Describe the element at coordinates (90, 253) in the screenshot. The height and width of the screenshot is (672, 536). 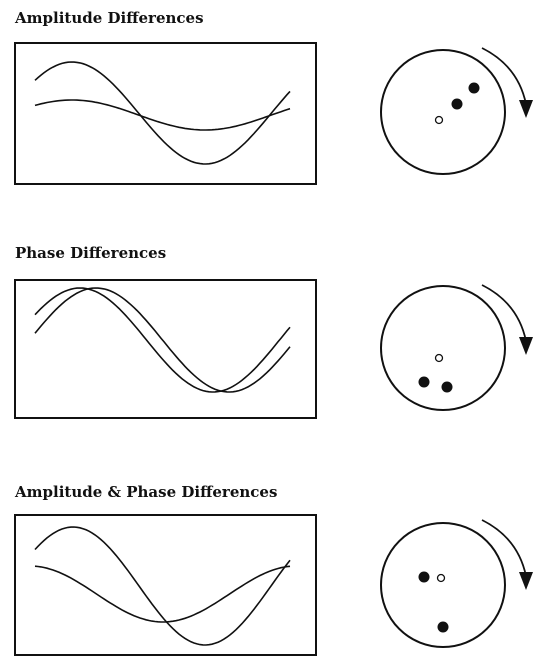
I see `section-title: Phase Differences` at that location.